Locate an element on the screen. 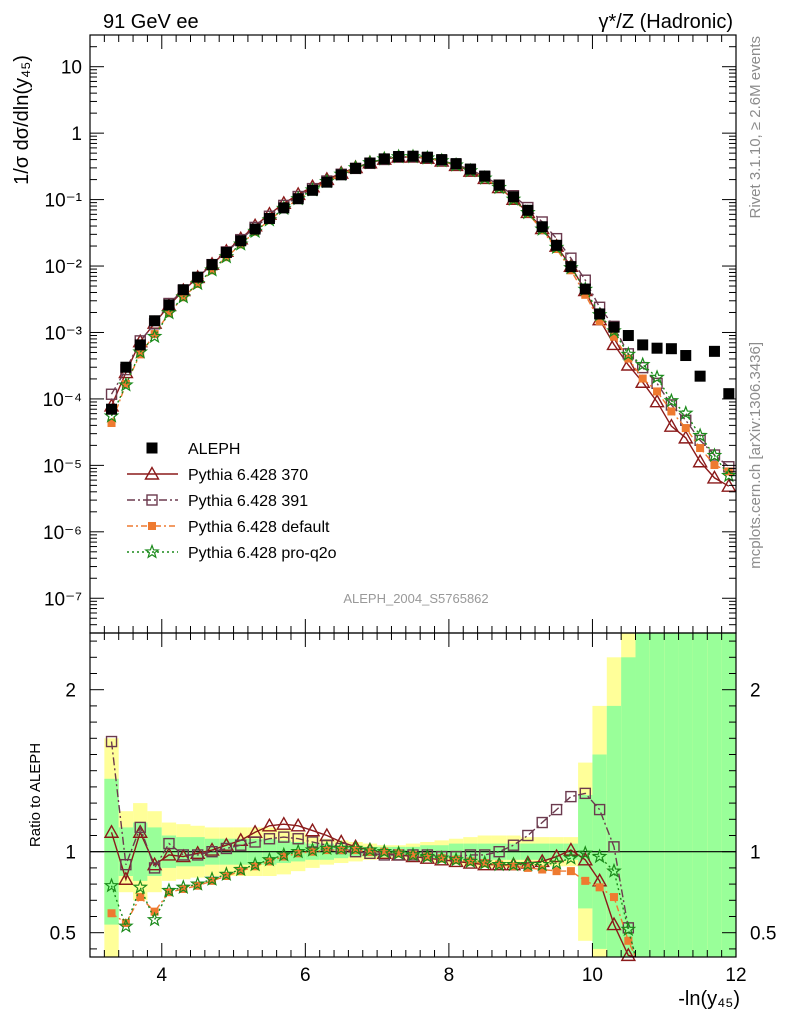 This screenshot has width=786, height=1024. ratio-line-pq2o is located at coordinates (373, 902).